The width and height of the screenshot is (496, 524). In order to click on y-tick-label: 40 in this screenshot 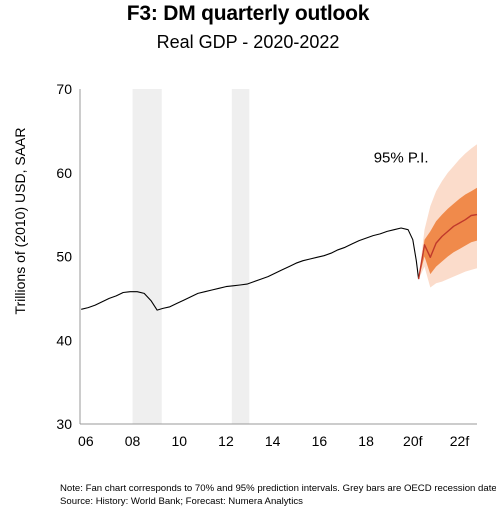, I will do `click(64, 340)`.